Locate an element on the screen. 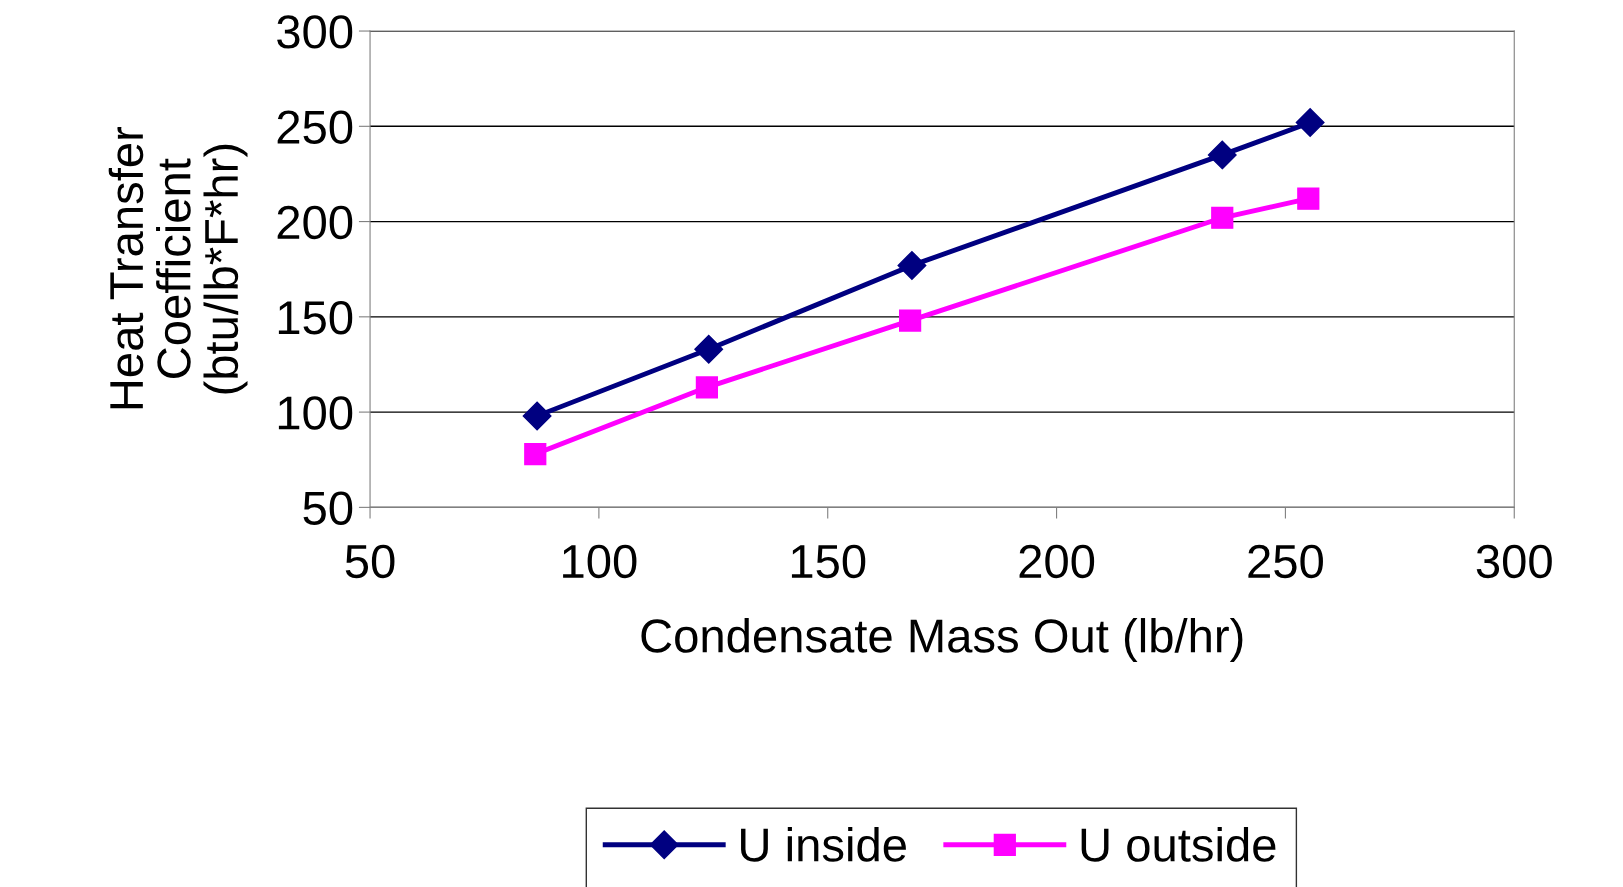 This screenshot has height=887, width=1623. y-axis-title: Heat Transfer Coefficient (btu/lb*F*hr) is located at coordinates (178, 267).